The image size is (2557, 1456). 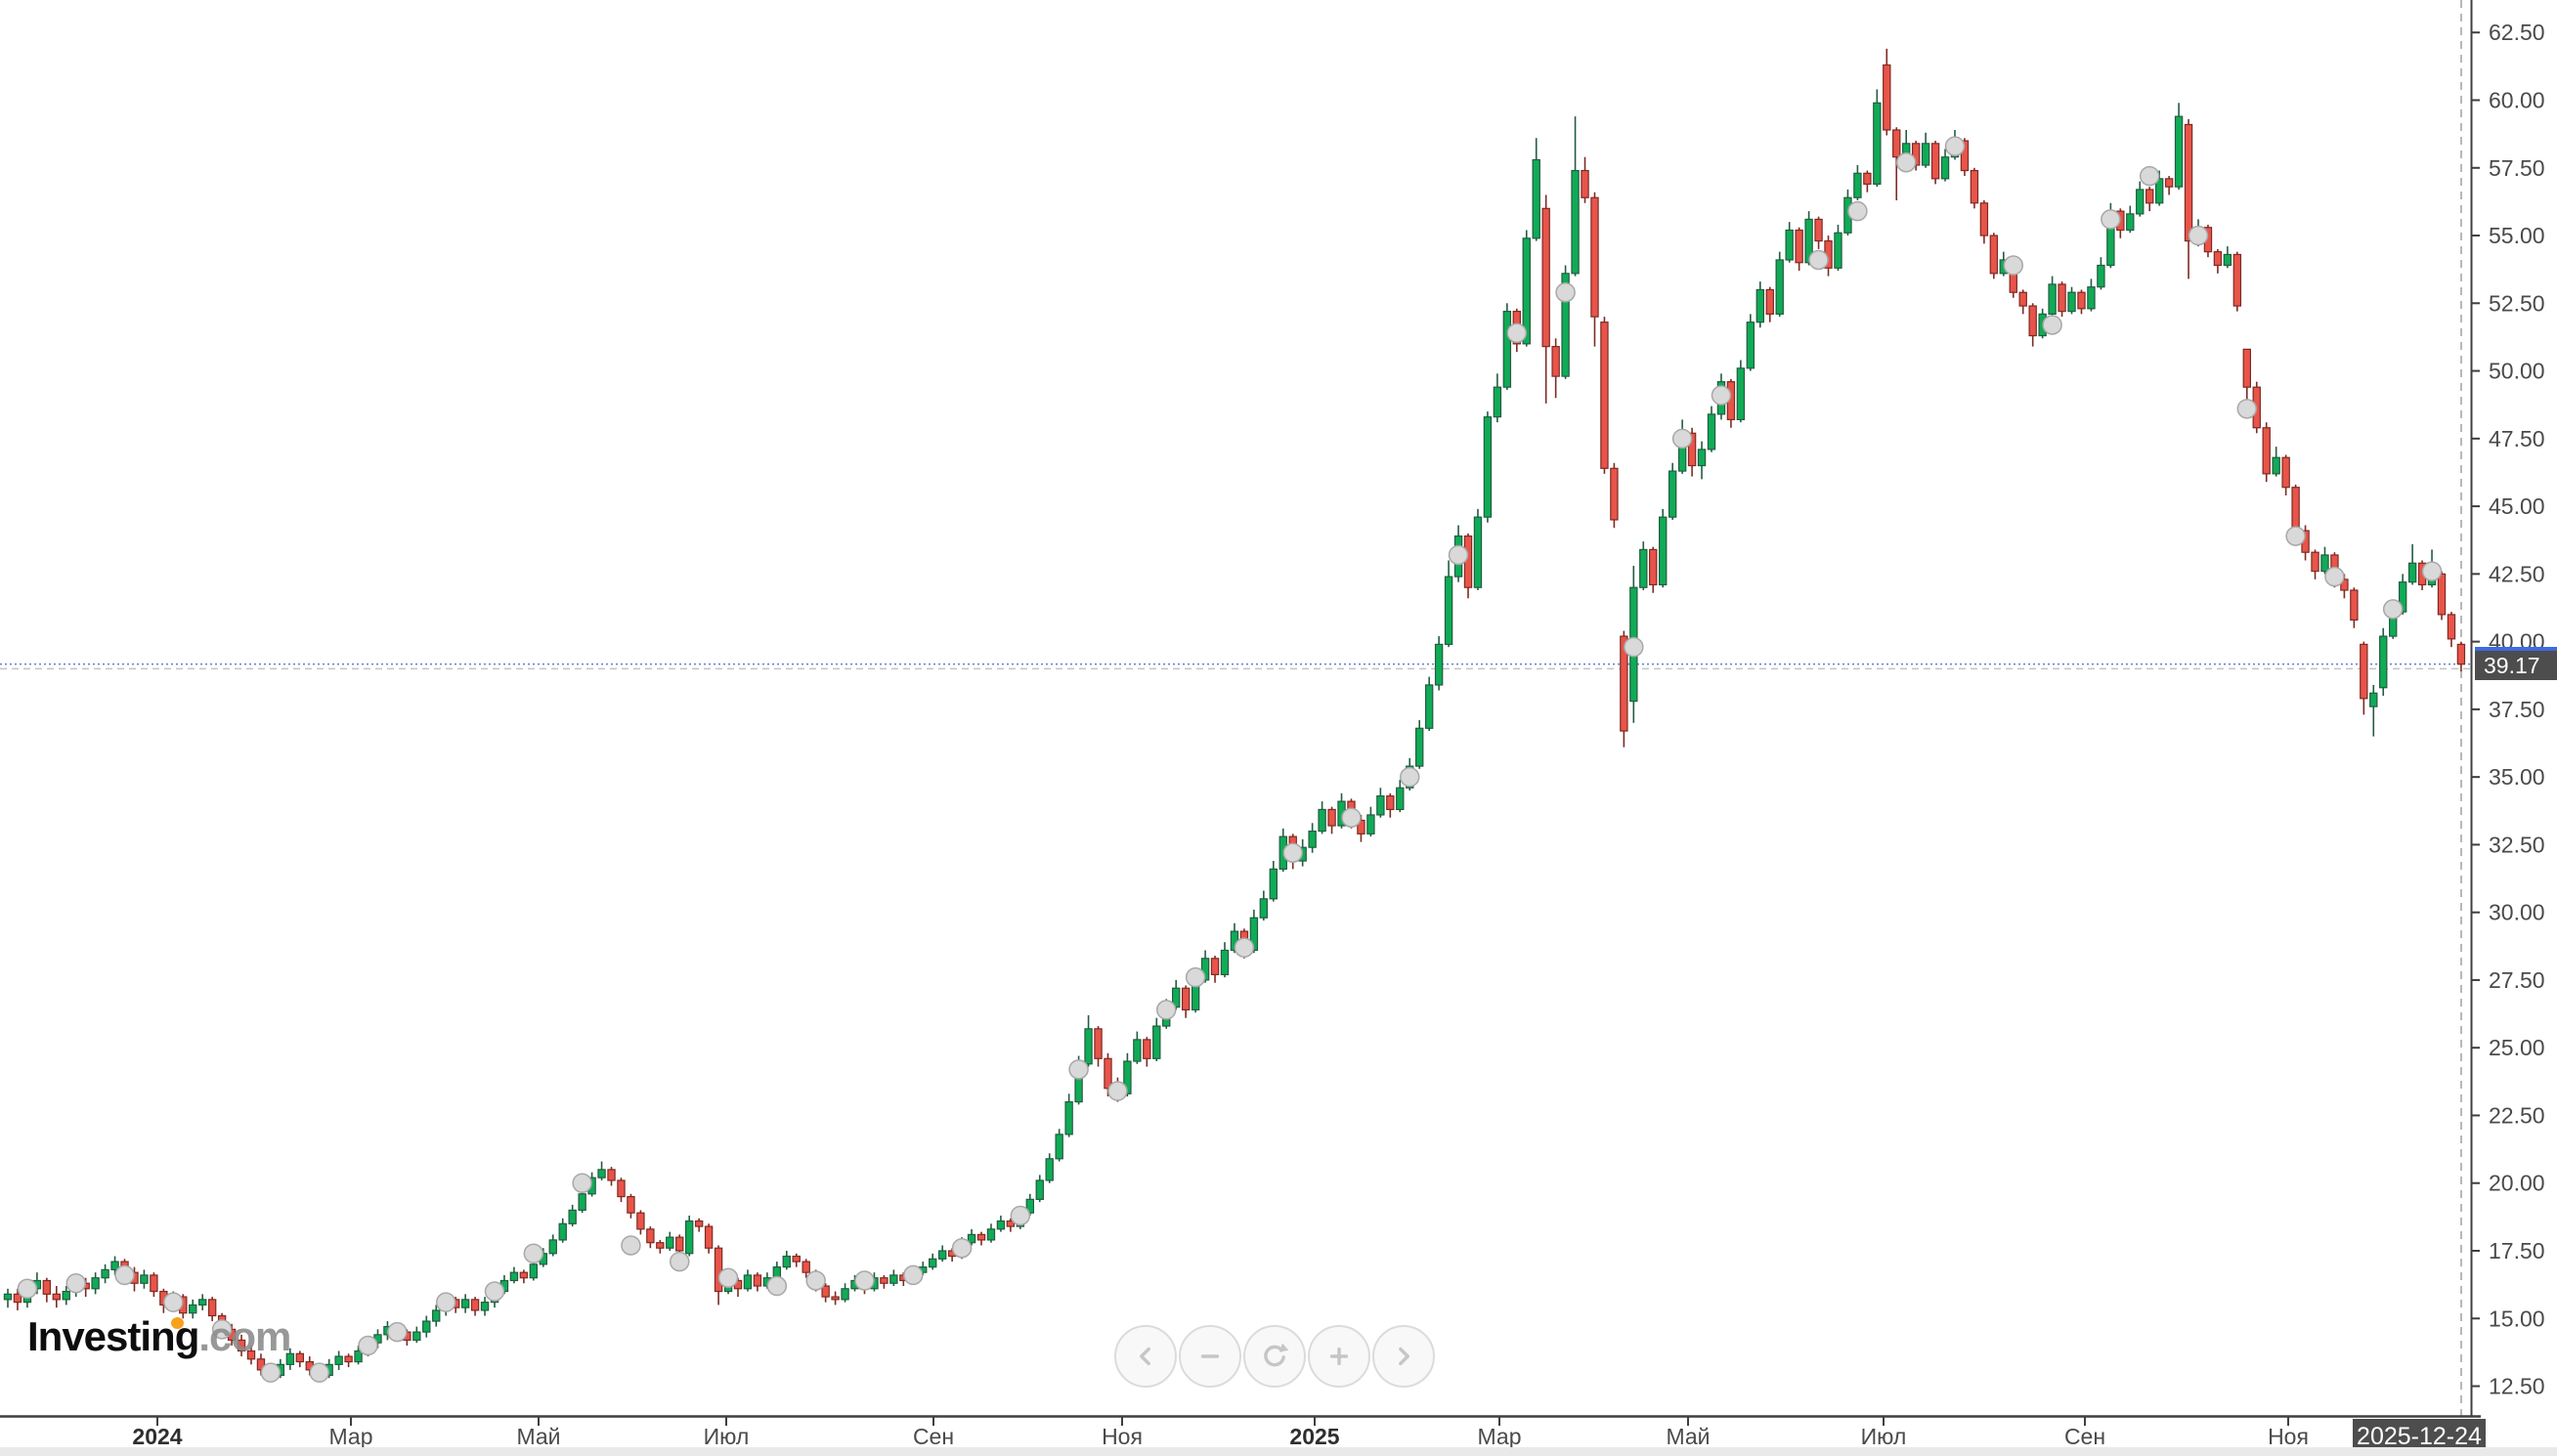 I want to click on time-tick-label: Мар, so click(x=1499, y=1436).